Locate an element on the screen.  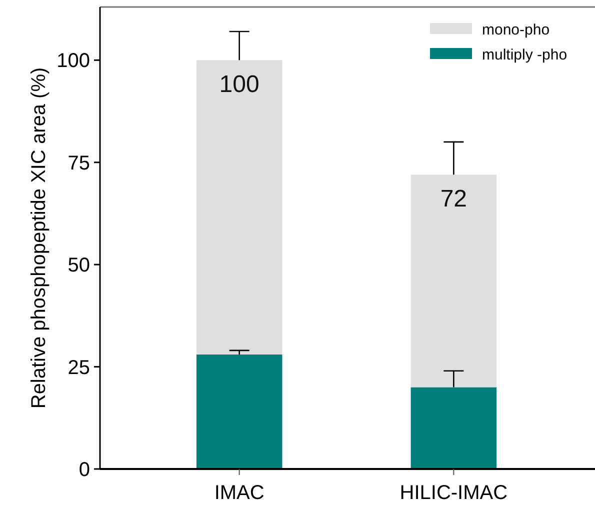
legend-label: mono-pho is located at coordinates (516, 29).